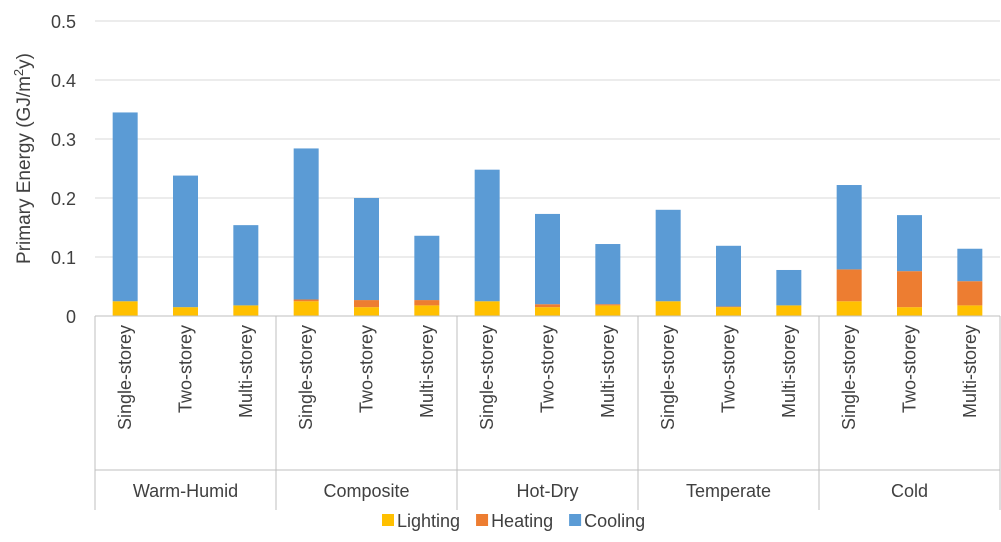 This screenshot has width=1001, height=542. Describe the element at coordinates (614, 521) in the screenshot. I see `legend-label: Cooling` at that location.